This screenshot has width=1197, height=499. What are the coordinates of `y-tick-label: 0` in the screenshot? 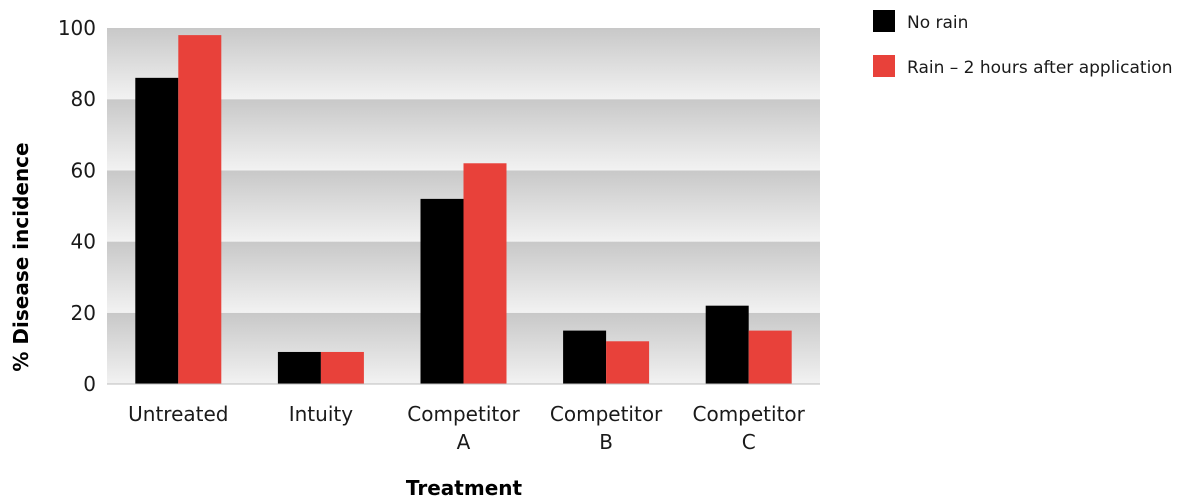 It's located at (89, 384).